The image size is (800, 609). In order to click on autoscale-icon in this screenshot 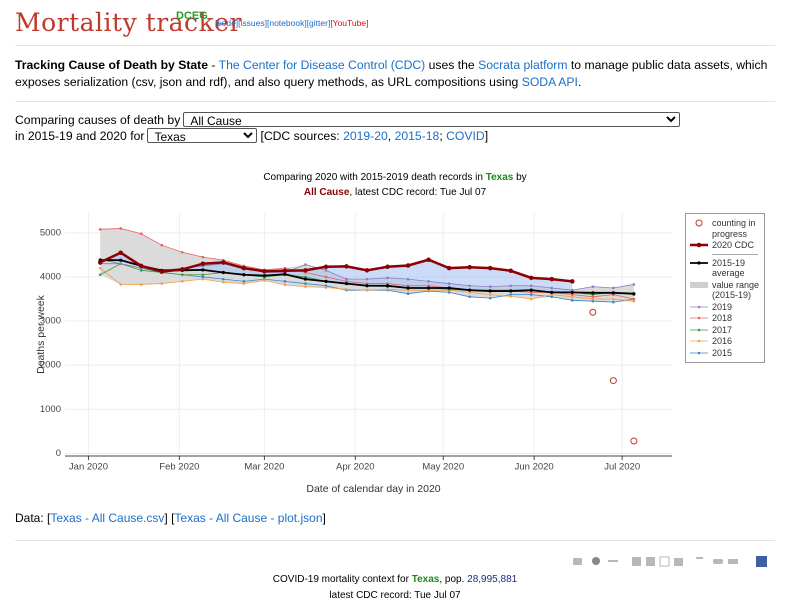, I will do `click(664, 561)`.